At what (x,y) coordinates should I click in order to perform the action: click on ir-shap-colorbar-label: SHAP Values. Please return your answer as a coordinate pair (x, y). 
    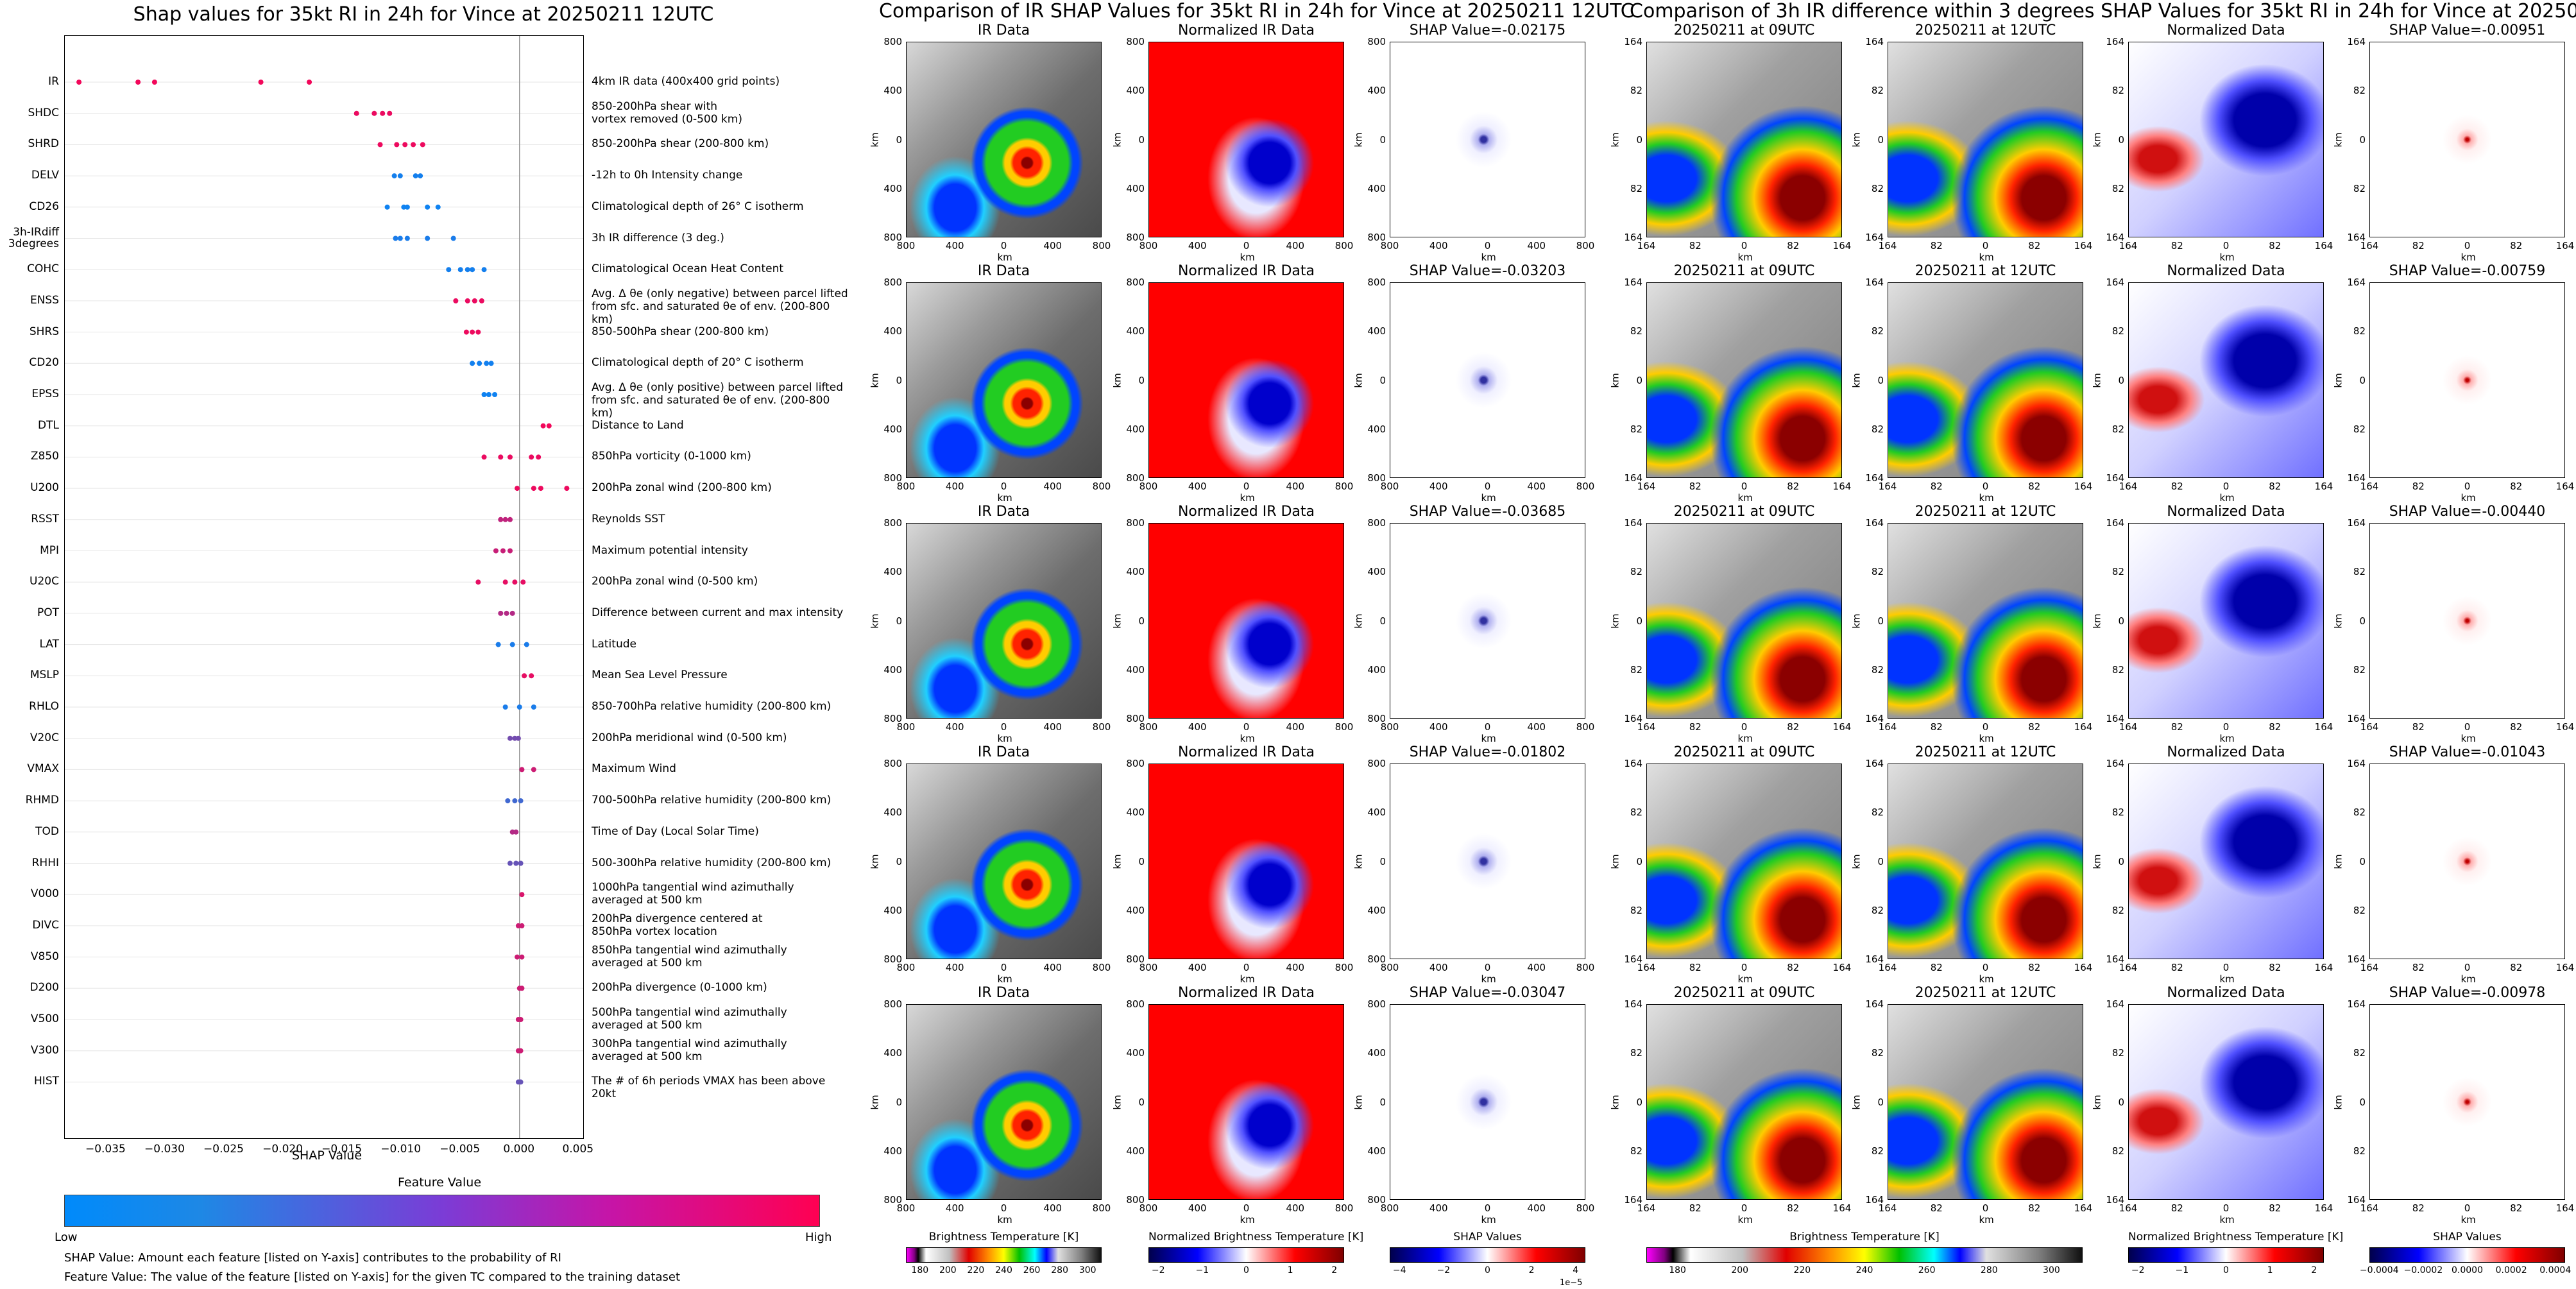
    Looking at the image, I should click on (1487, 1237).